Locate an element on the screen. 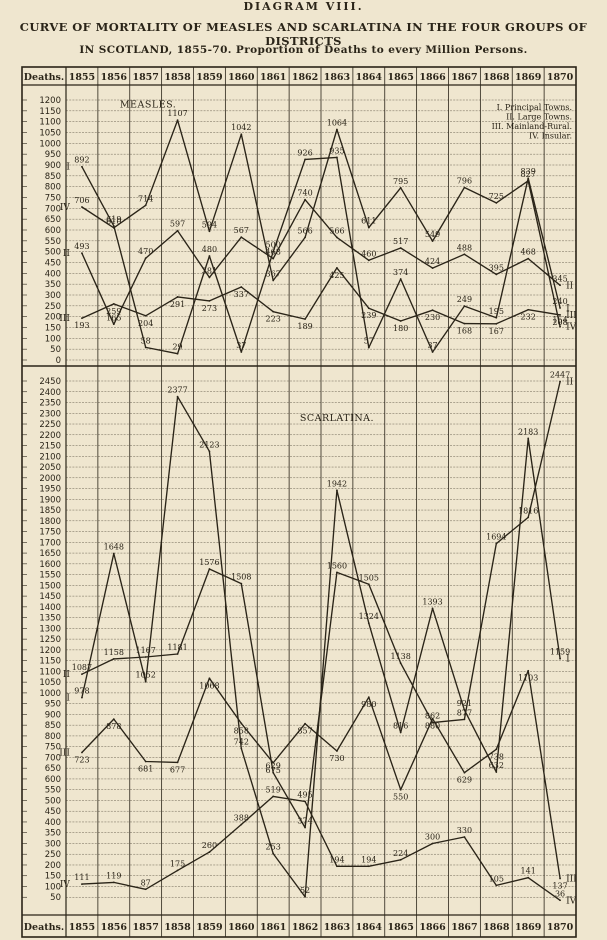 The height and width of the screenshot is (940, 607). measles-data-label: 58 is located at coordinates (146, 340).